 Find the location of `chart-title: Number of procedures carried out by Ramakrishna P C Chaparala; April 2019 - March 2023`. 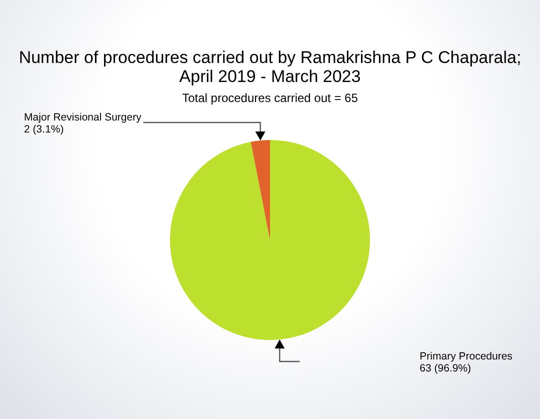

chart-title: Number of procedures carried out by Ramakrishna P C Chaparala; April 2019 - March 2023 is located at coordinates (270, 67).